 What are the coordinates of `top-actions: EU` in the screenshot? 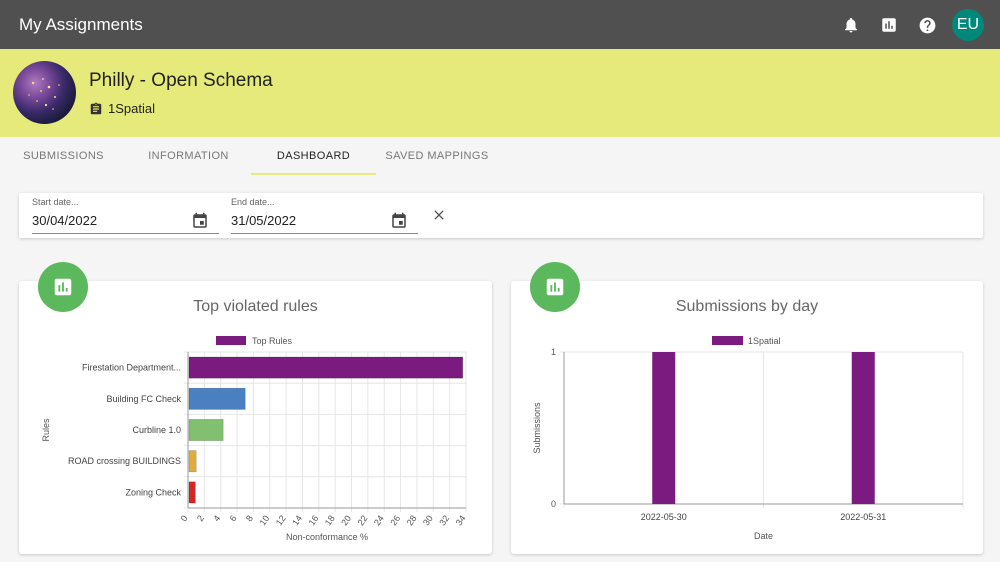 It's located at (904, 25).